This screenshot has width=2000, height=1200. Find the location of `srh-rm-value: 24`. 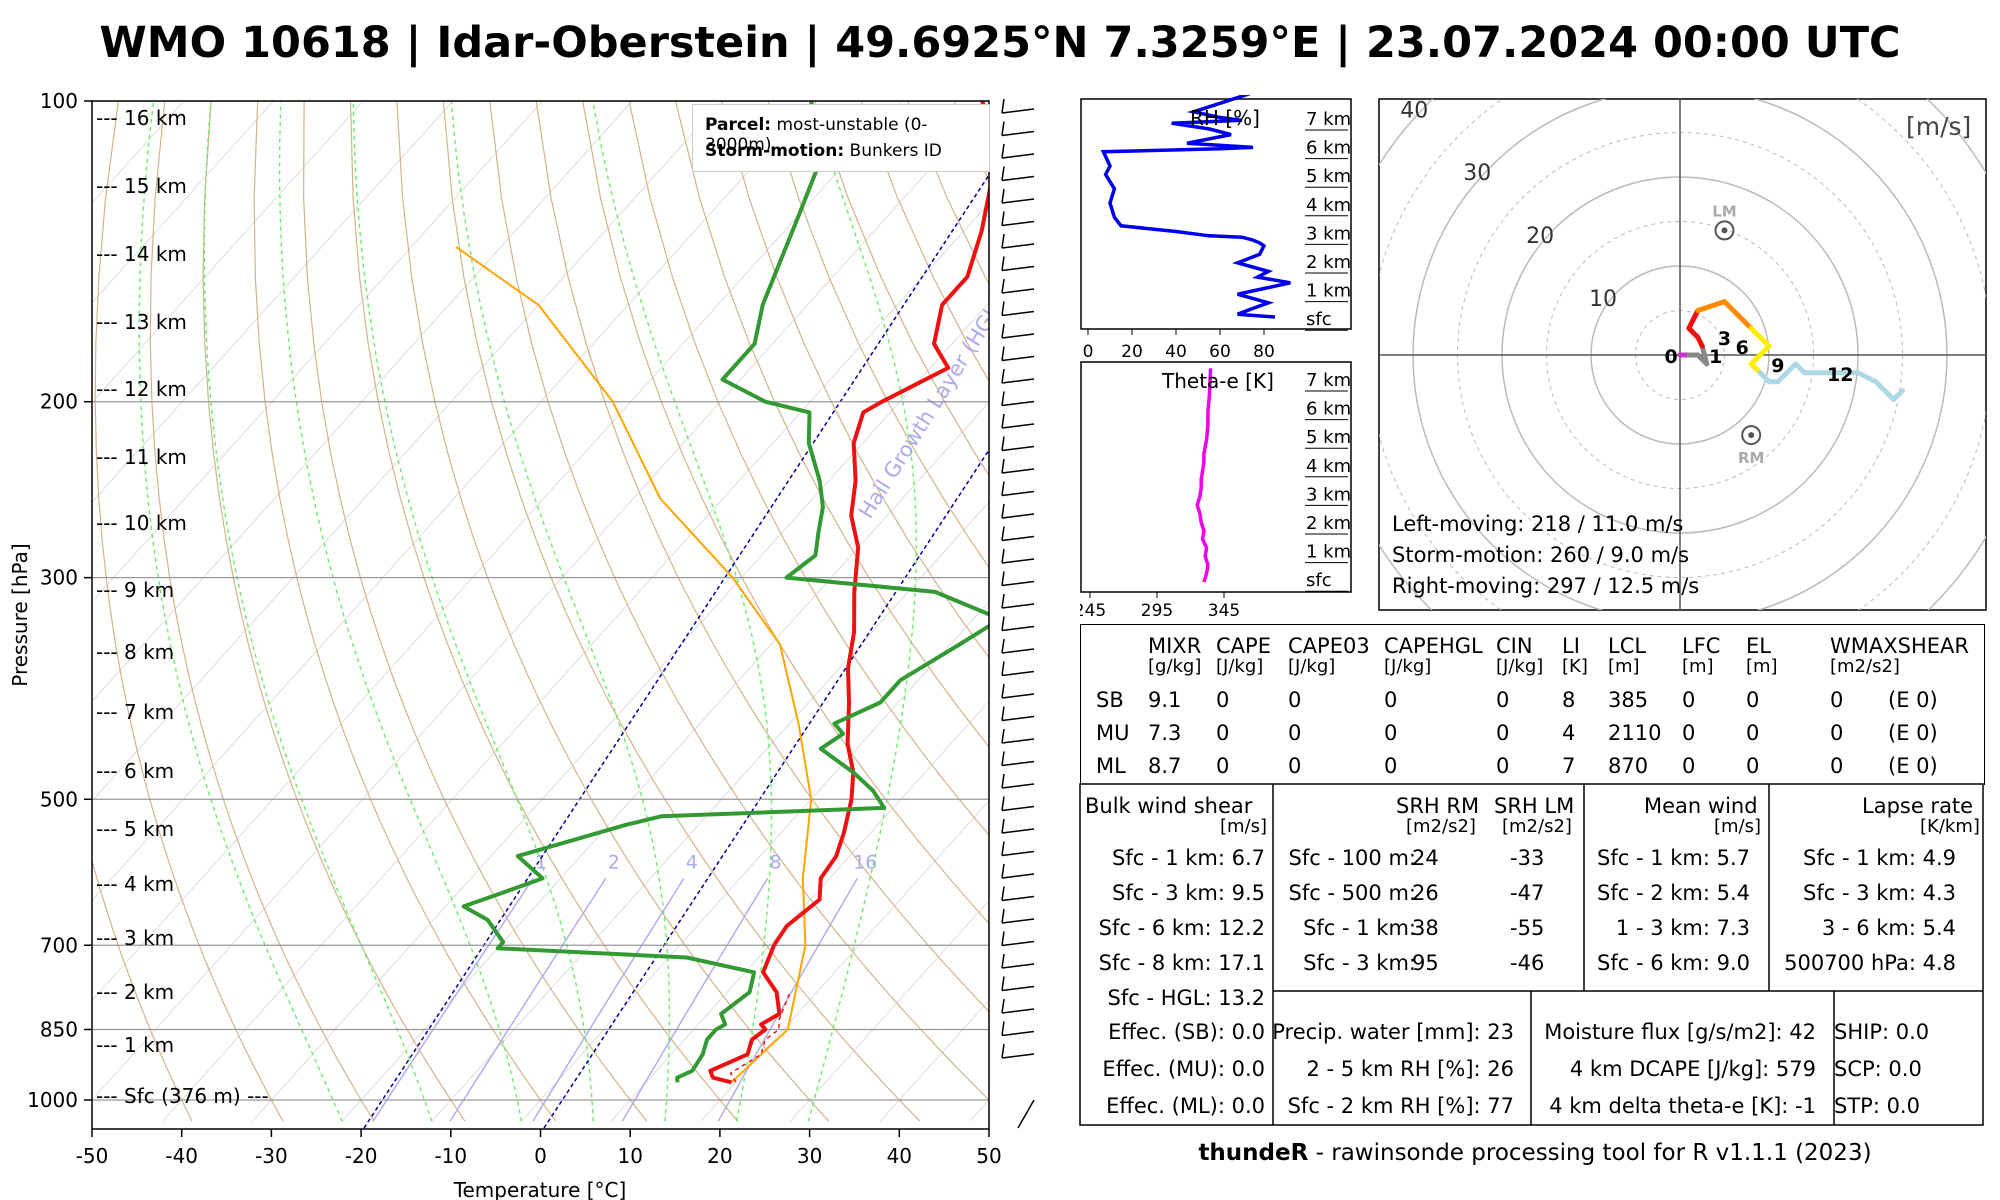

srh-rm-value: 24 is located at coordinates (1425, 858).